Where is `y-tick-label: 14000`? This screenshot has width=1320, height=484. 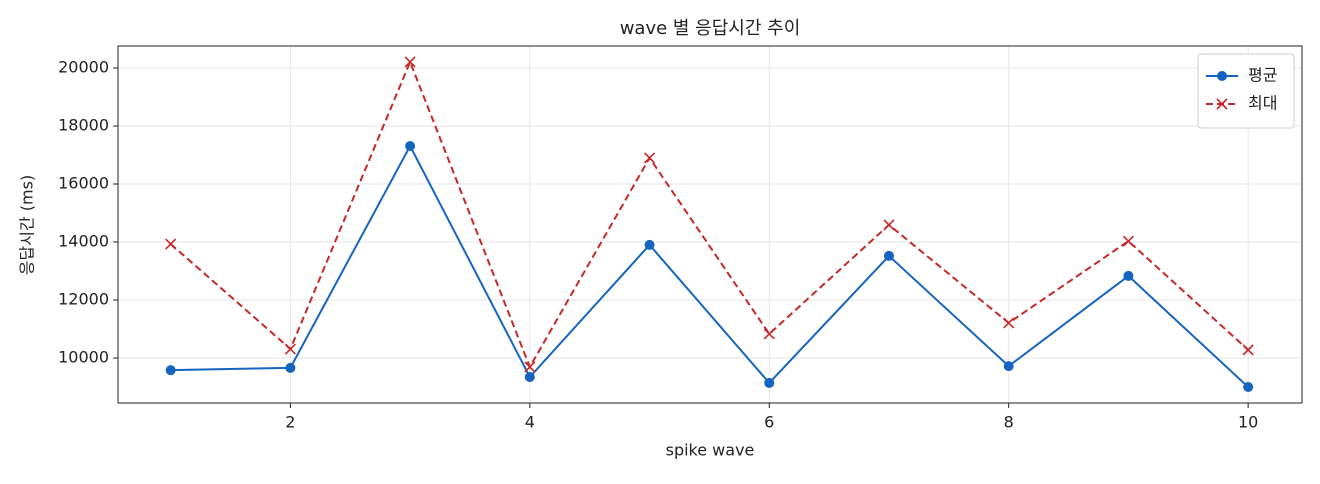 y-tick-label: 14000 is located at coordinates (83, 241).